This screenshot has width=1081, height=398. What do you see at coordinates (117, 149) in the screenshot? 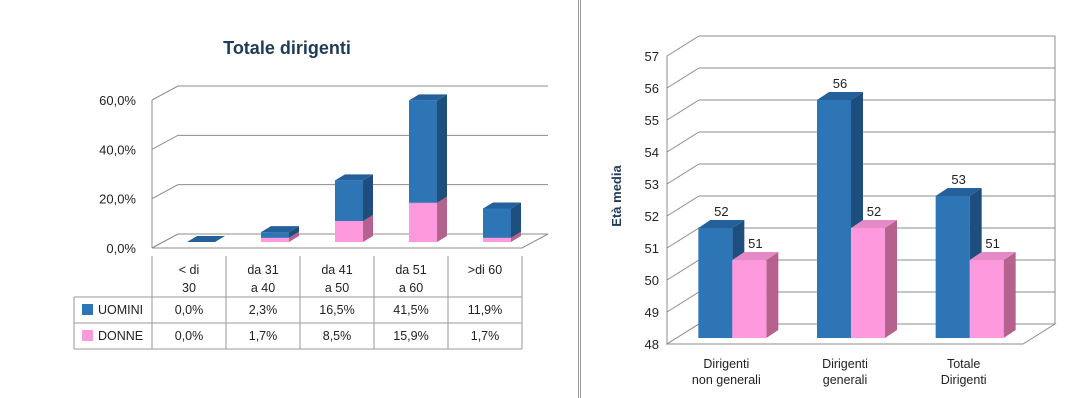
I see `y-tick-label: 40,0%` at bounding box center [117, 149].